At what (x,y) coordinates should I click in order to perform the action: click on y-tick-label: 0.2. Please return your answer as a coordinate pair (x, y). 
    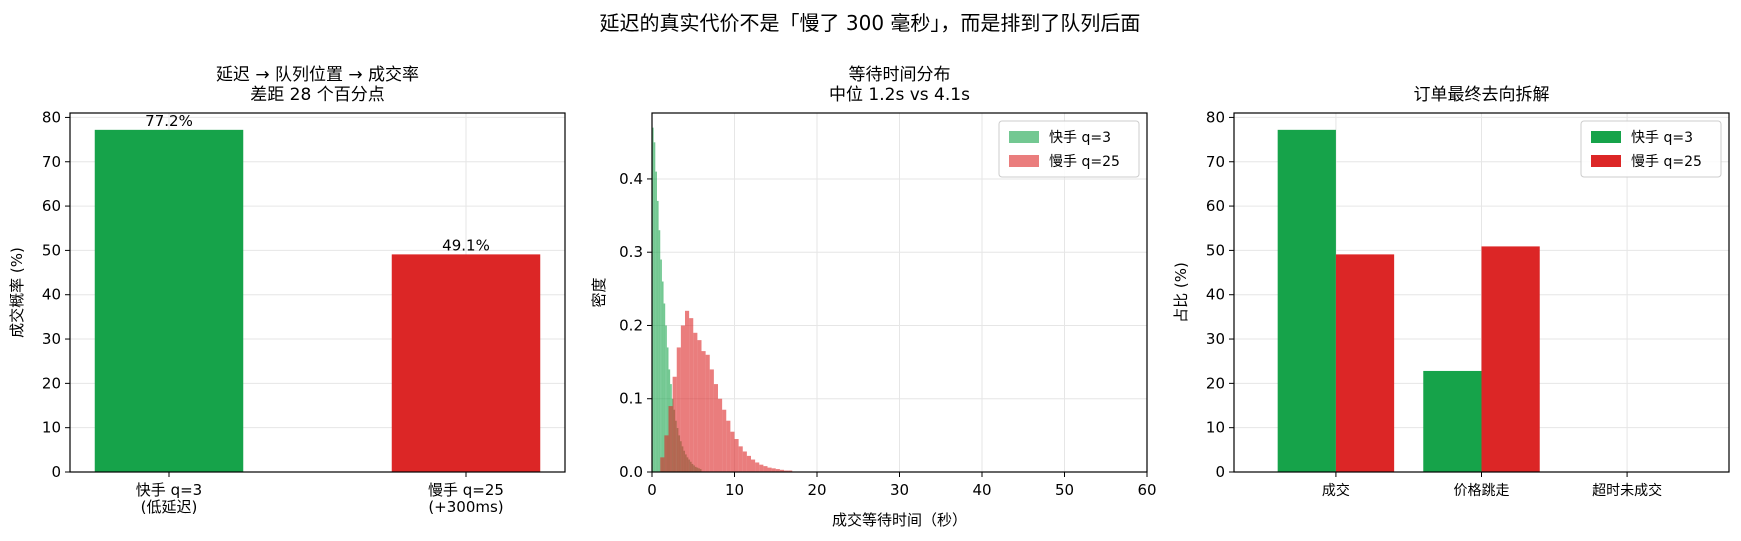
    Looking at the image, I should click on (631, 325).